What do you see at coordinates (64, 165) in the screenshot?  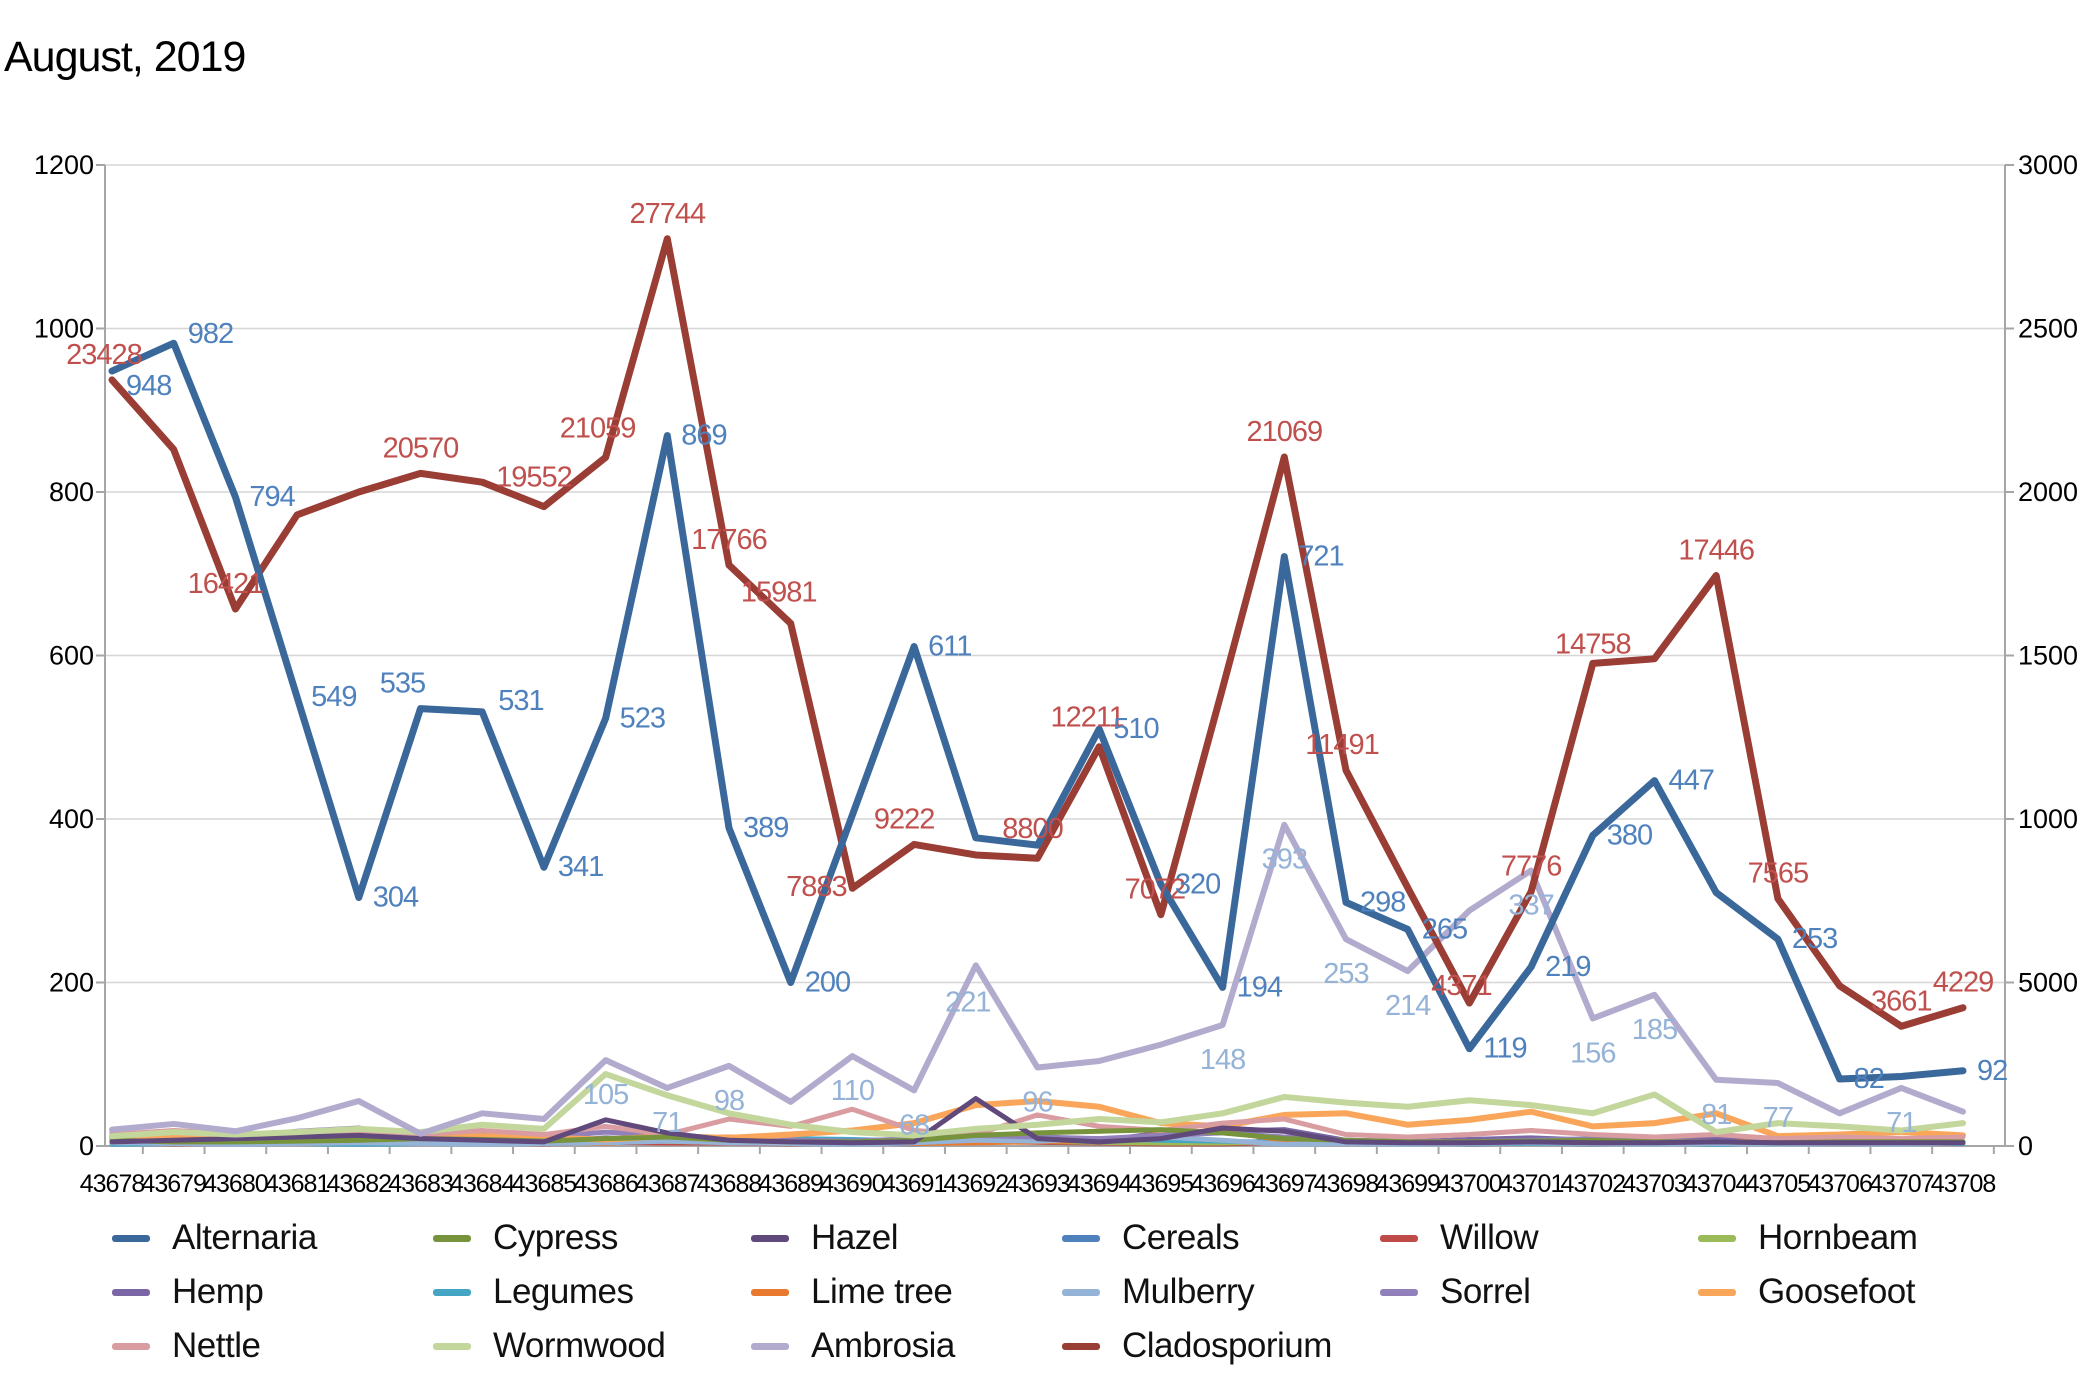 I see `left-axis-label: 1200` at bounding box center [64, 165].